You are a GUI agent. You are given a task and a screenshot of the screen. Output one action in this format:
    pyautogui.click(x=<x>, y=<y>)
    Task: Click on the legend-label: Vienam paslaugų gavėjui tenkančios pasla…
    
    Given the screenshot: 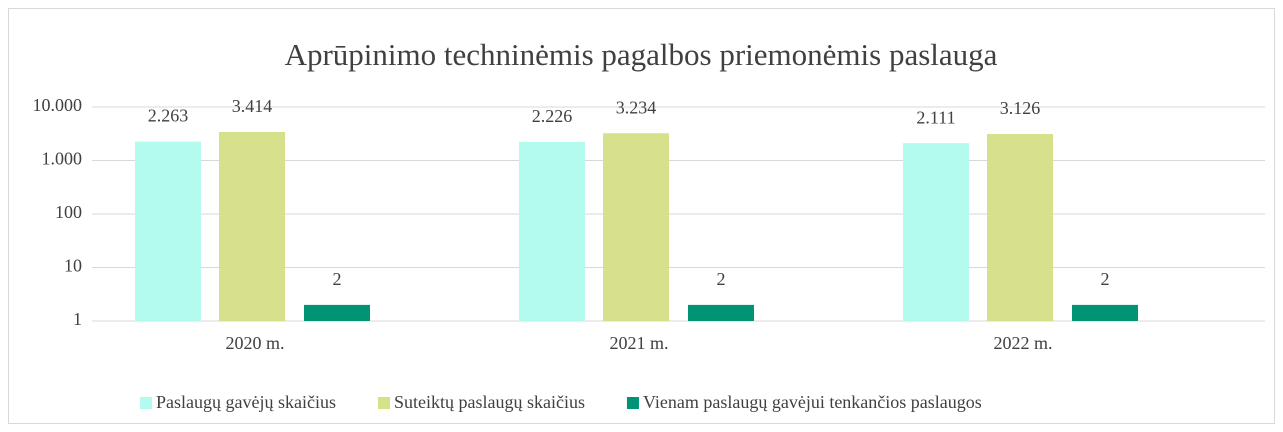 What is the action you would take?
    pyautogui.click(x=812, y=402)
    